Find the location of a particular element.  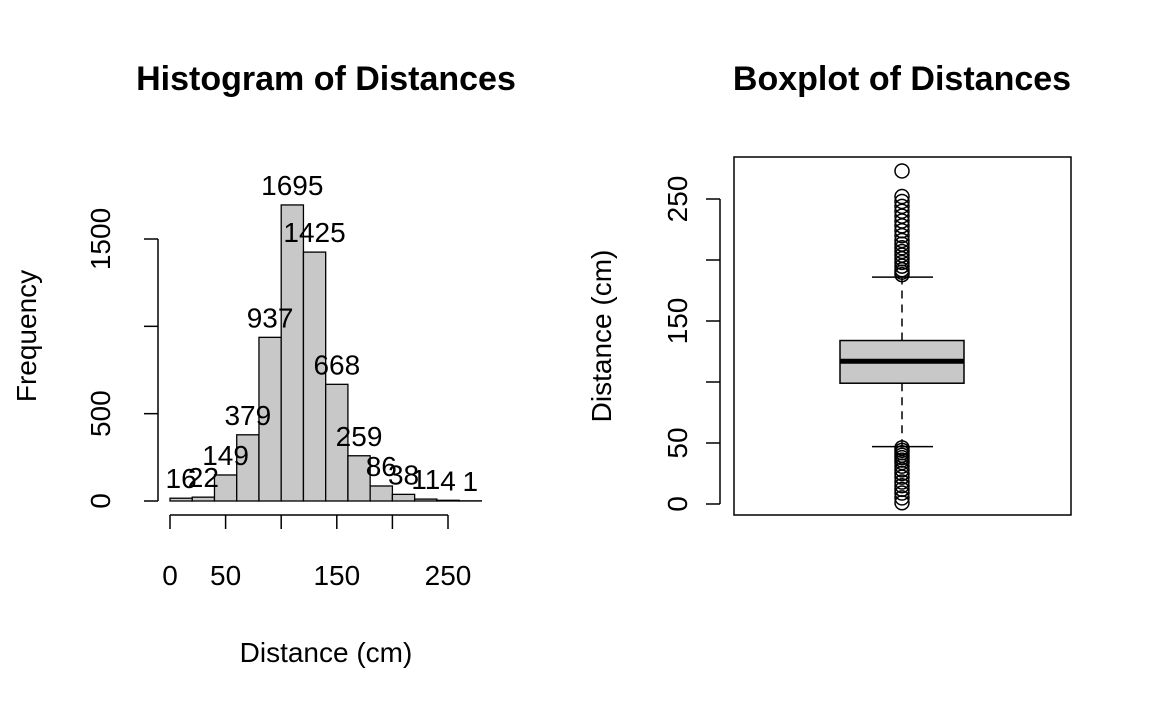

boxplot-y-tick-label-1: 50 is located at coordinates (677, 442).